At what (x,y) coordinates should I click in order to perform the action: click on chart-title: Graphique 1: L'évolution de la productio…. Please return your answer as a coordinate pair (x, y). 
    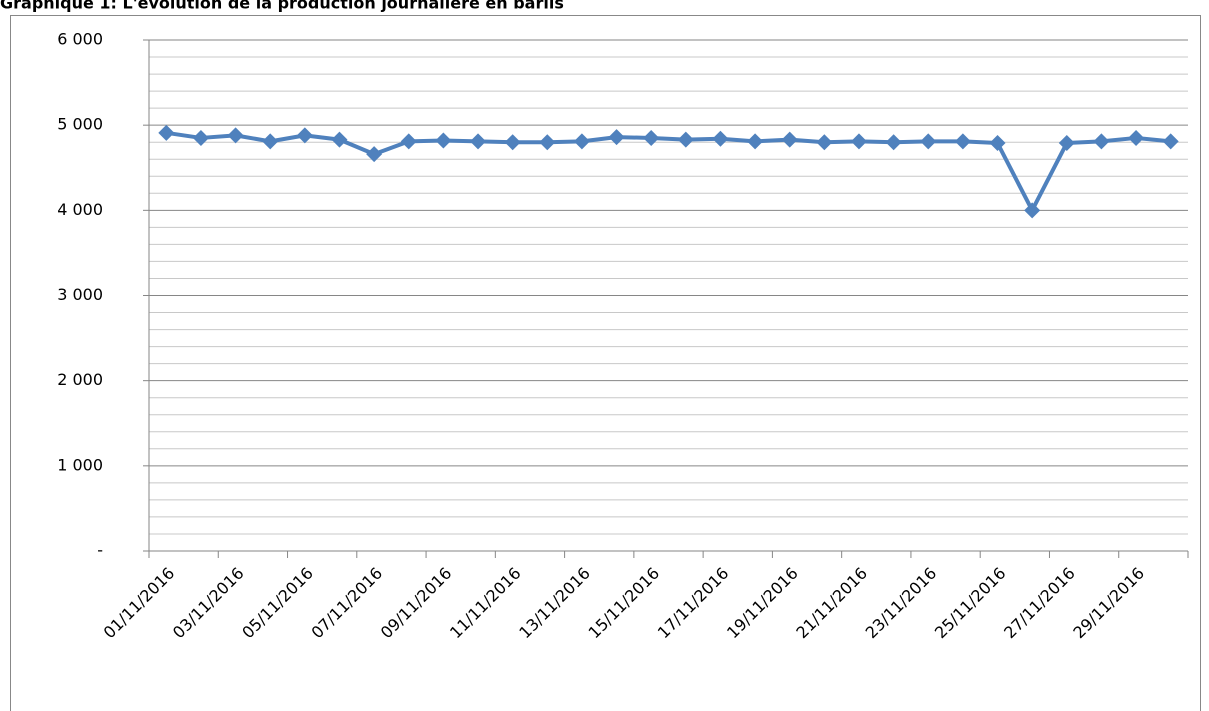
    Looking at the image, I should click on (282, 6).